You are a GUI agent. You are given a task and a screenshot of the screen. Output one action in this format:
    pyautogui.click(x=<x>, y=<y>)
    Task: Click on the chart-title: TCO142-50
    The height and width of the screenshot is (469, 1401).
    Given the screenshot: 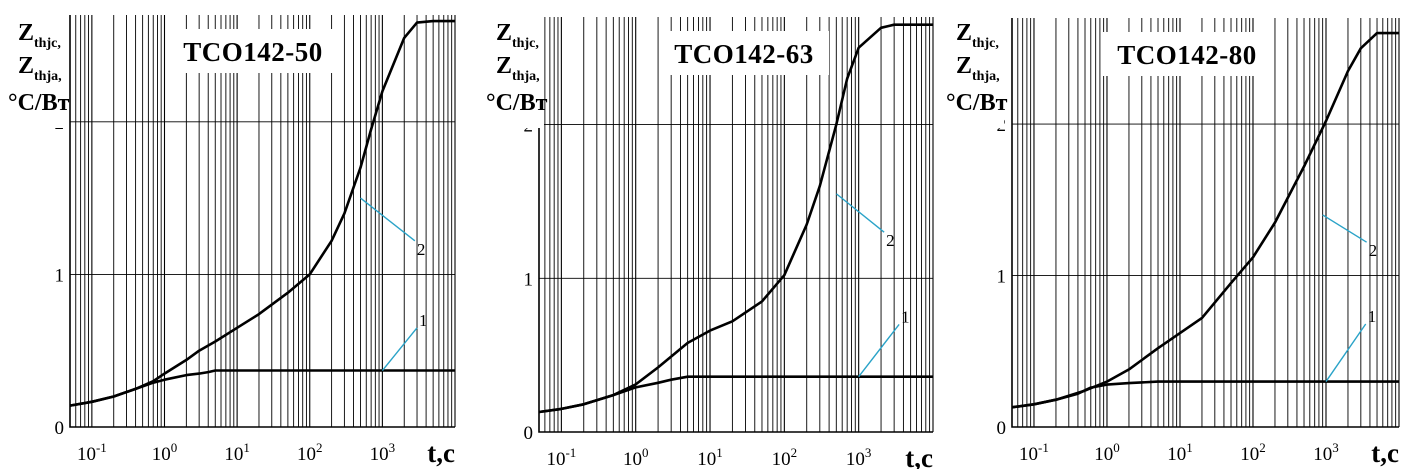 What is the action you would take?
    pyautogui.click(x=253, y=52)
    